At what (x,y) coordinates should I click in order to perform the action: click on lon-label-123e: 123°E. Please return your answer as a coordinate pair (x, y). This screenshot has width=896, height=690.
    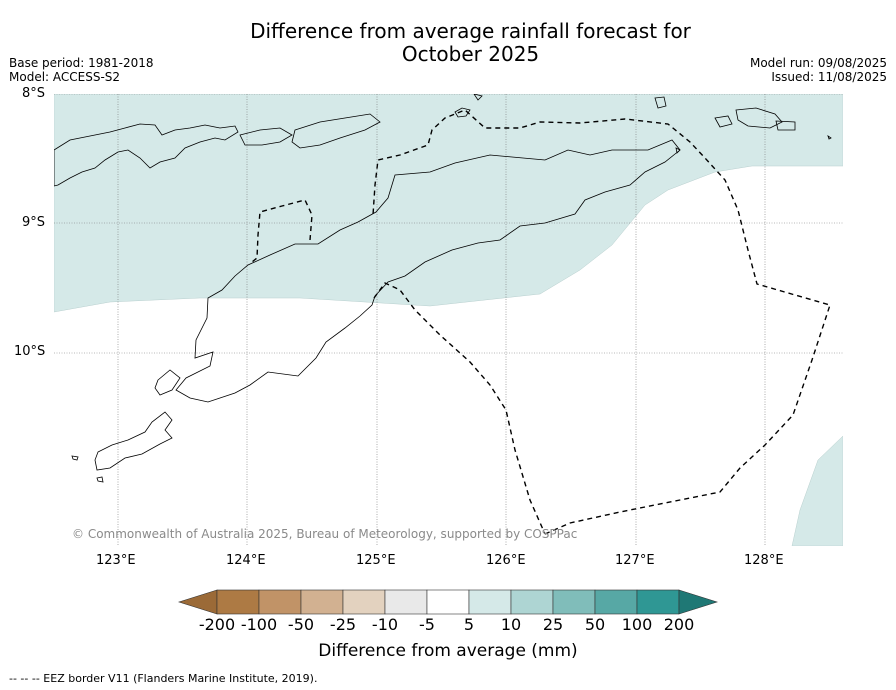
    Looking at the image, I should click on (116, 560).